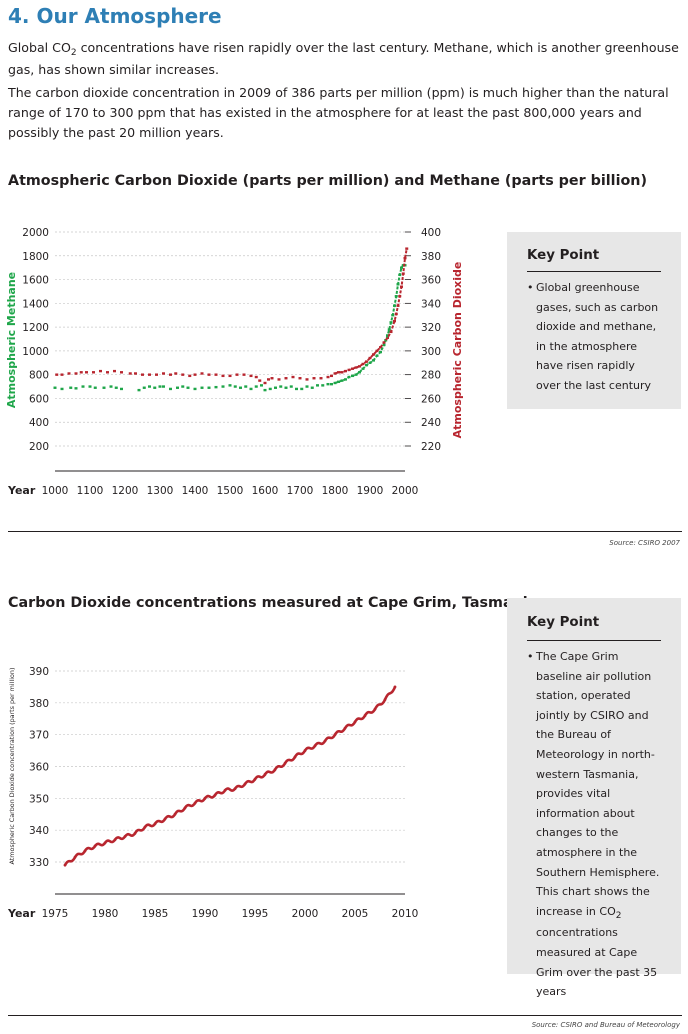  I want to click on methane-line, so click(369, 324).